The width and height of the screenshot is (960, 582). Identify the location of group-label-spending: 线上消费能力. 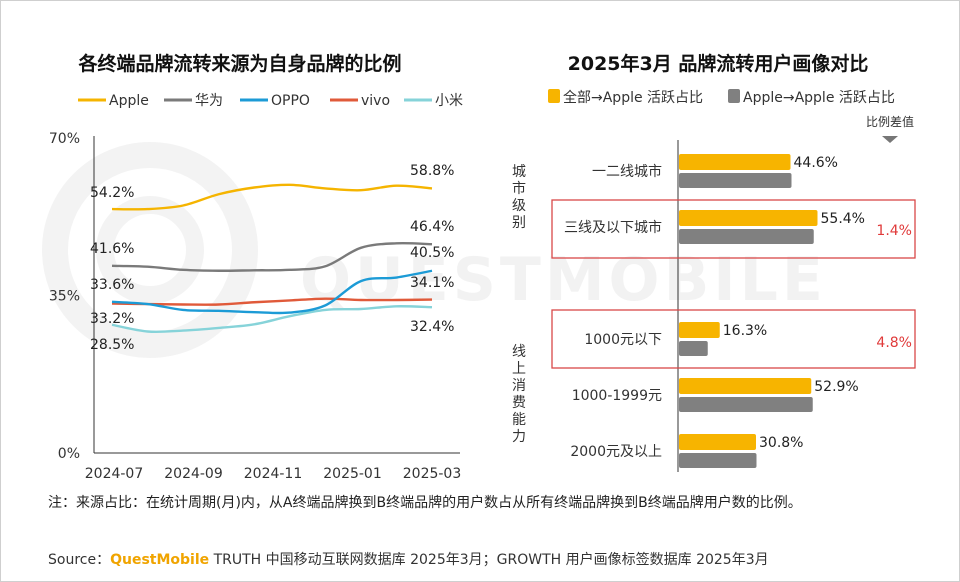
(519, 394).